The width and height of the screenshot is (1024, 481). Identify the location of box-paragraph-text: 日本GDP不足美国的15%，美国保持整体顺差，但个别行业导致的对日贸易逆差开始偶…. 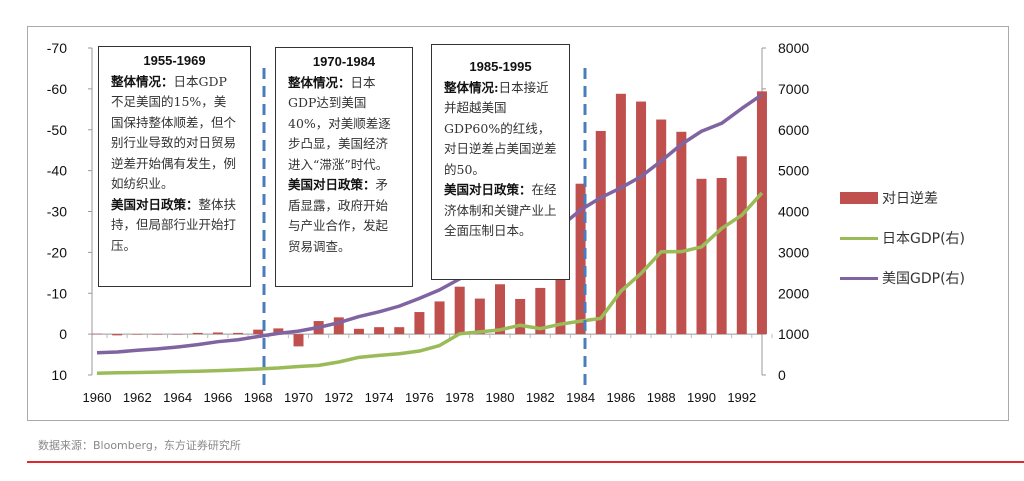
(174, 132).